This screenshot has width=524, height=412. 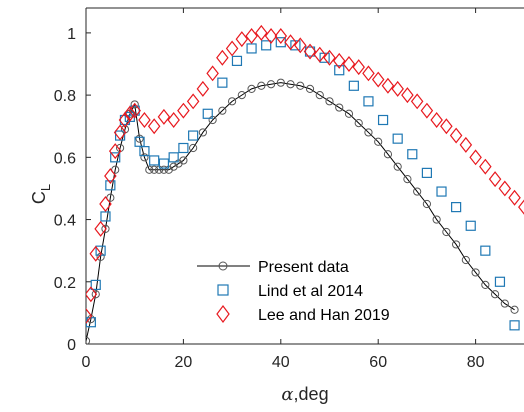 I want to click on legend-label-lee: Lee and Han 2019, so click(x=324, y=315).